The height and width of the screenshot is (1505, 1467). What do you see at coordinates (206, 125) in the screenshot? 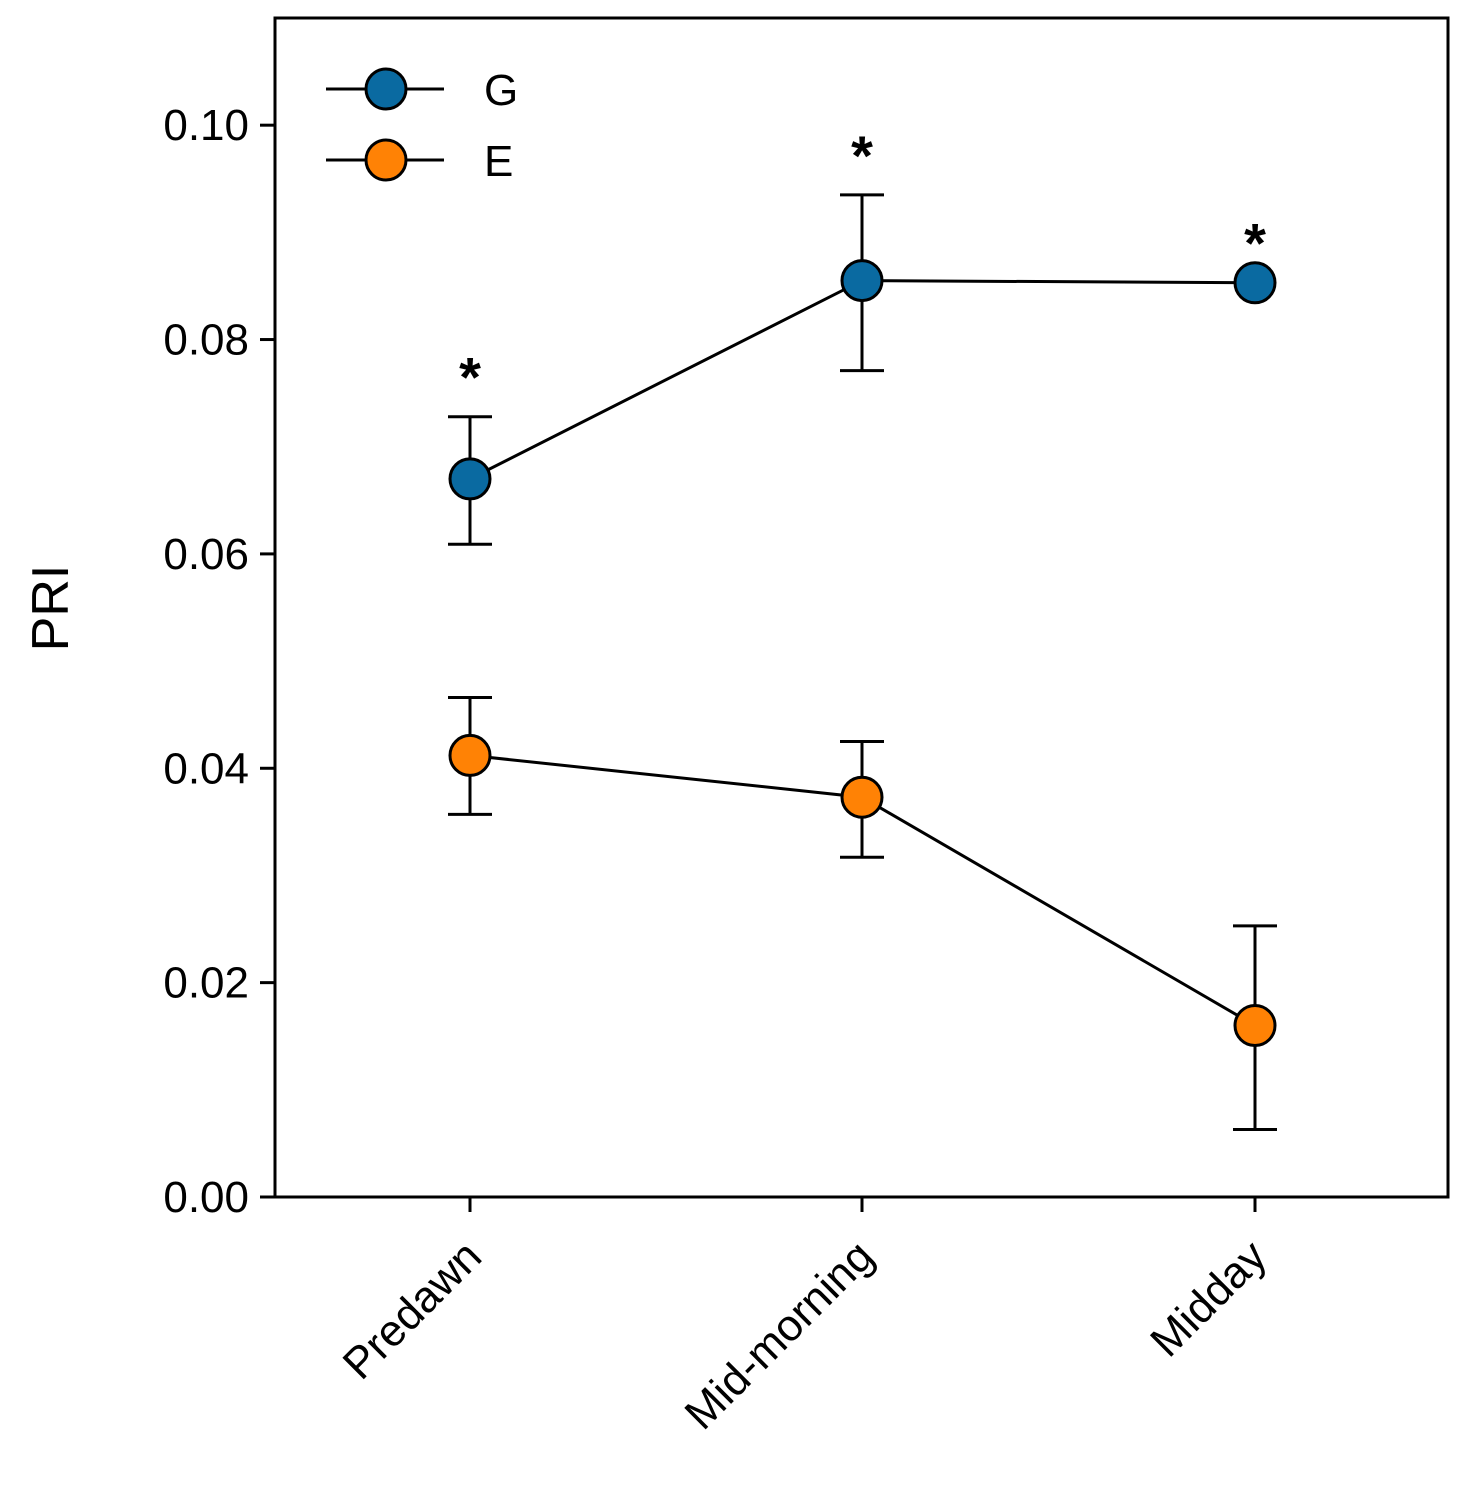
I see `y-tick-label: 0.10` at bounding box center [206, 125].